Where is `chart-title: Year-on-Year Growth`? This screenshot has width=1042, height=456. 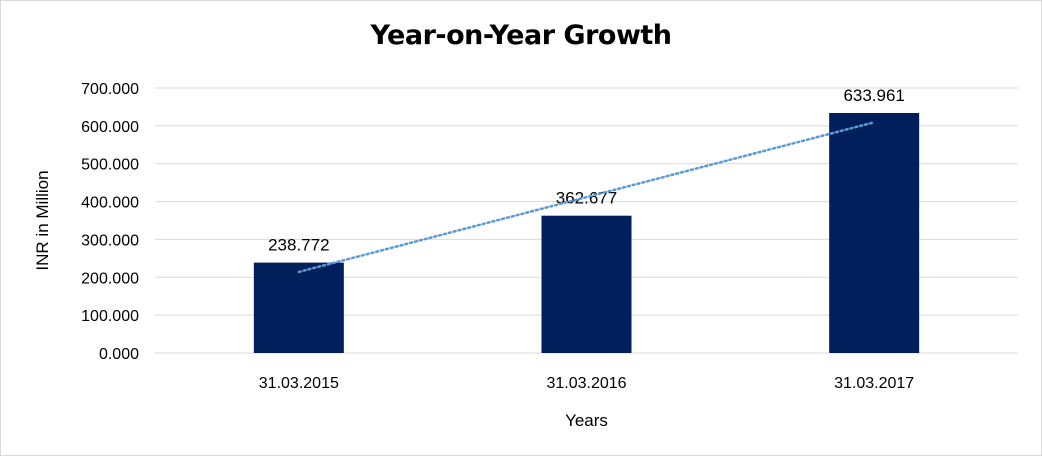
chart-title: Year-on-Year Growth is located at coordinates (521, 35).